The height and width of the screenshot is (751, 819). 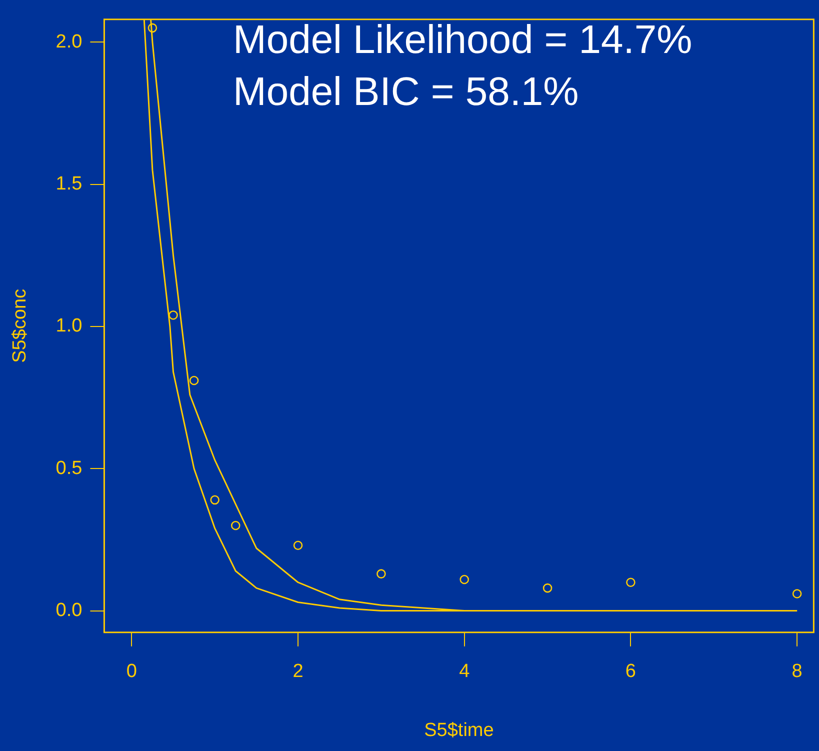 I want to click on x-axis-title: S5$time, so click(x=459, y=730).